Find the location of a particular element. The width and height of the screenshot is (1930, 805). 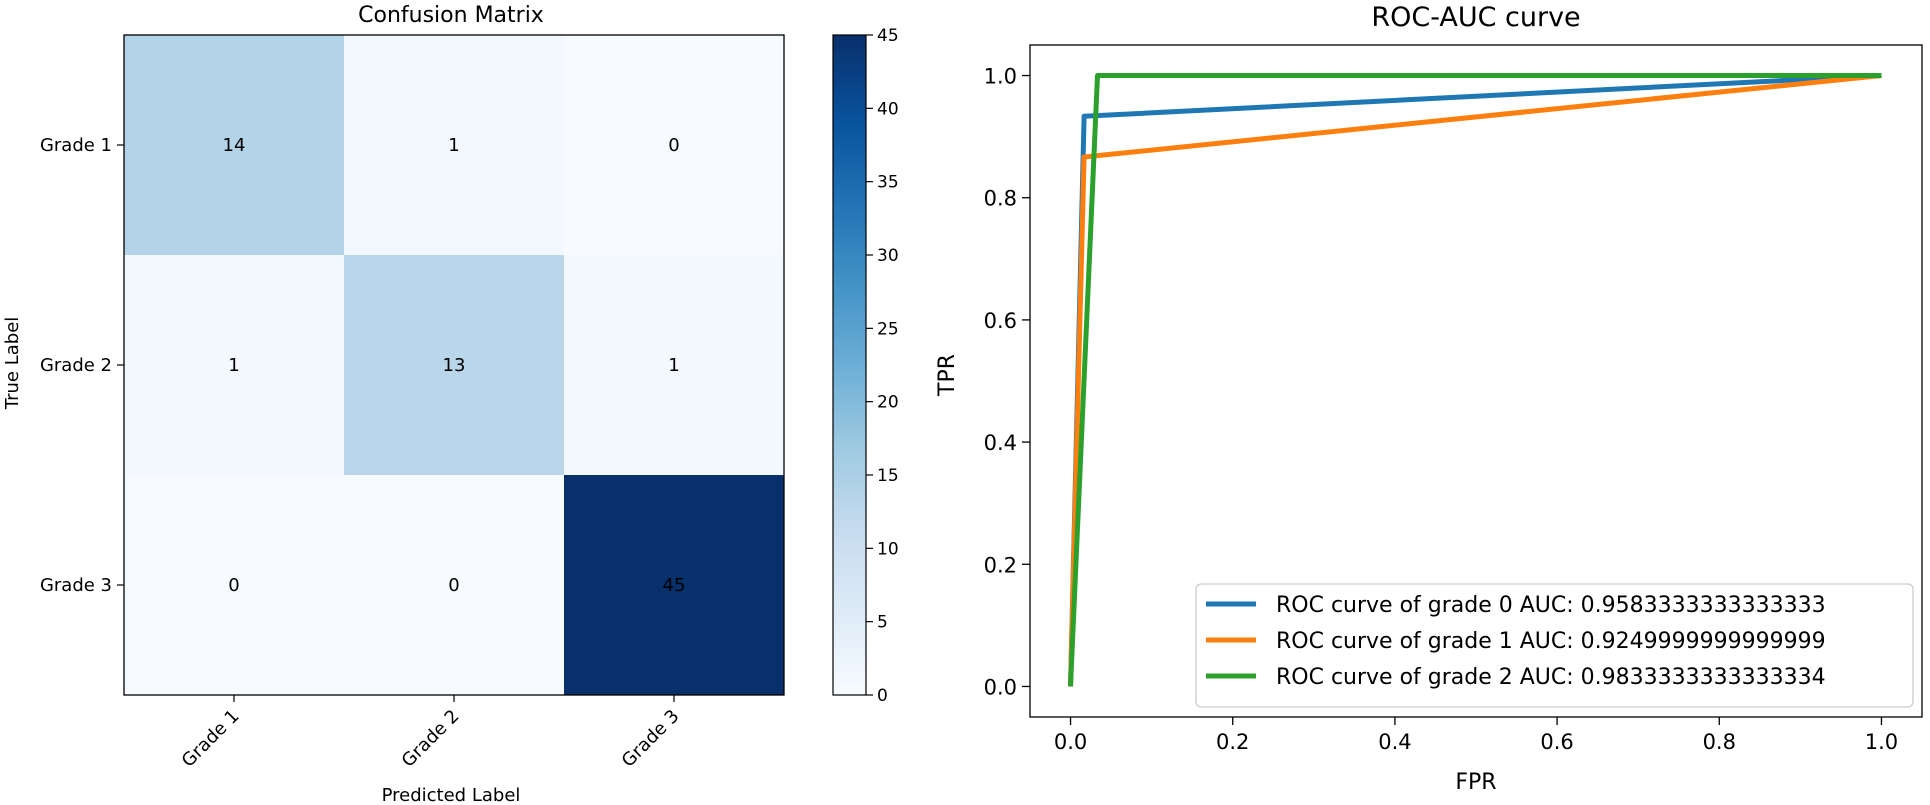

roc-xtick-label: 0.2 is located at coordinates (1232, 742).